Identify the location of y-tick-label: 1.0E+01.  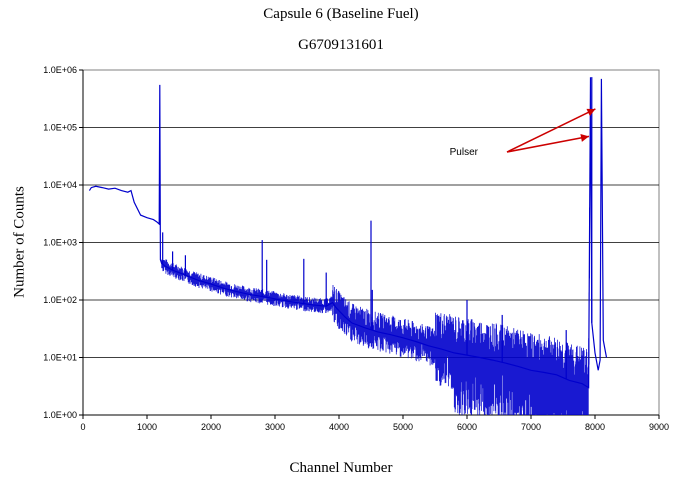
(60, 358).